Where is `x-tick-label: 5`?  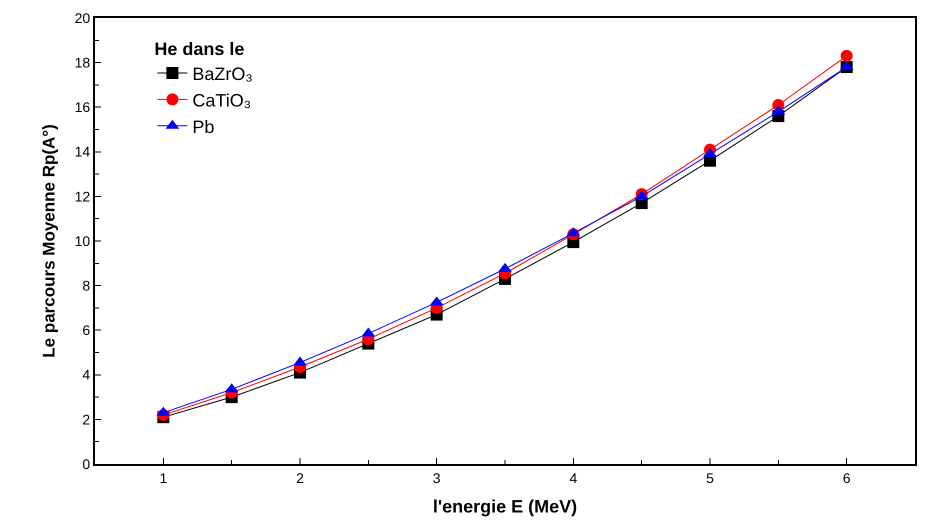 x-tick-label: 5 is located at coordinates (710, 478).